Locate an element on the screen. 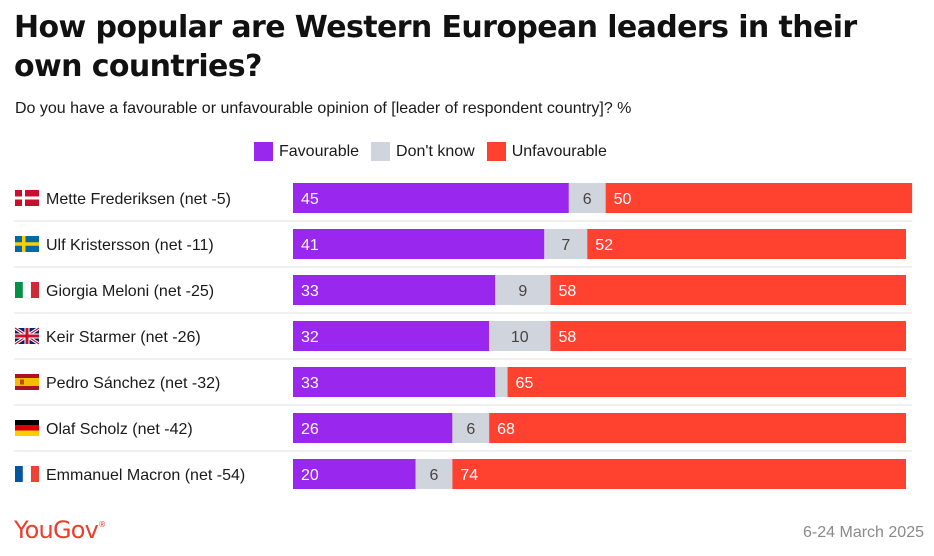 The height and width of the screenshot is (556, 934). category-label: Pedro Sánchez (net -32) is located at coordinates (133, 383).